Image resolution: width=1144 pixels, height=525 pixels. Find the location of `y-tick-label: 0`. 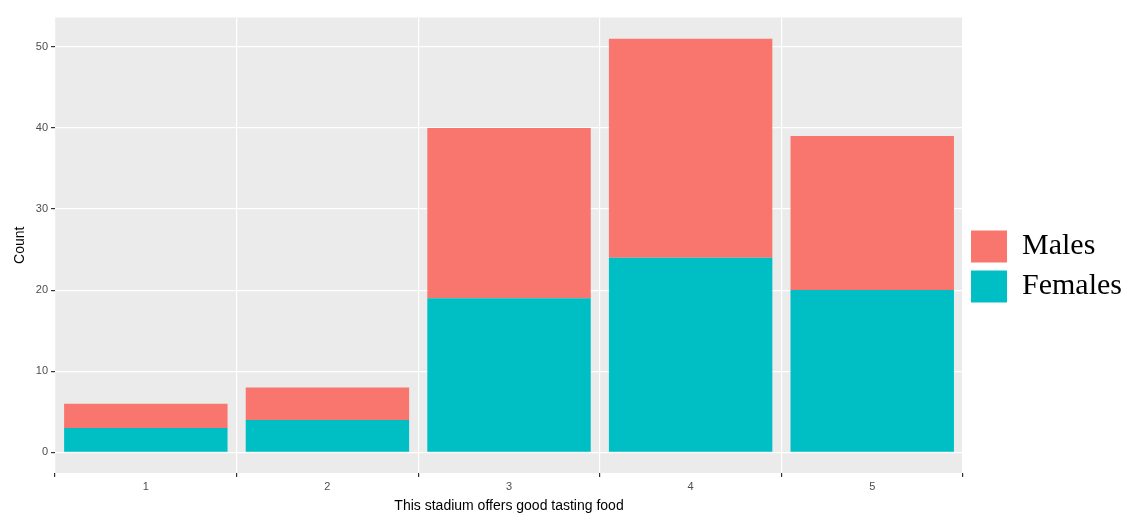

y-tick-label: 0 is located at coordinates (45, 451).